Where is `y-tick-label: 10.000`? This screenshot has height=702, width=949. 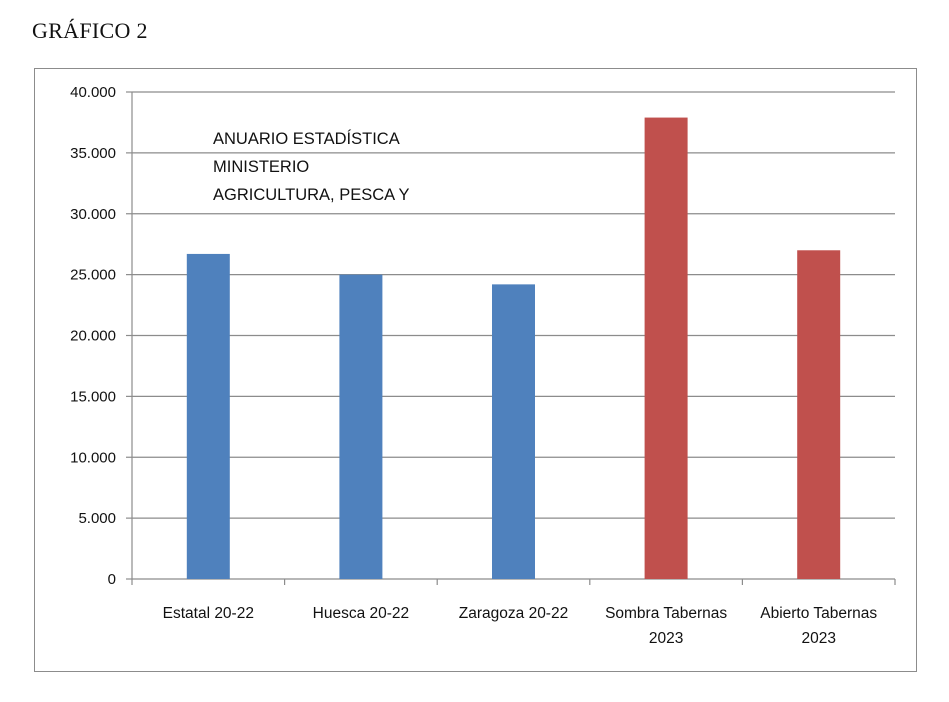
y-tick-label: 10.000 is located at coordinates (93, 457).